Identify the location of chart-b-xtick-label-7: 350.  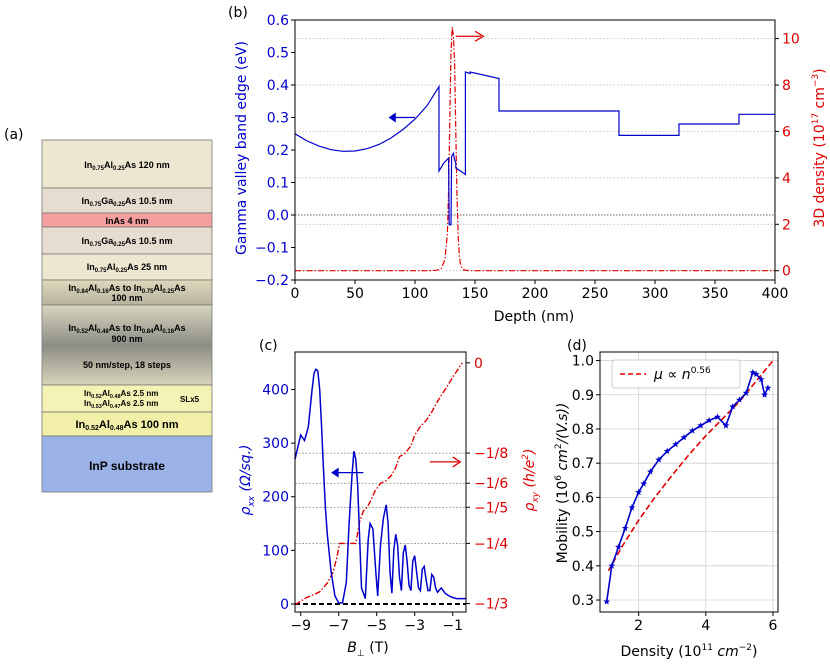
(715, 294).